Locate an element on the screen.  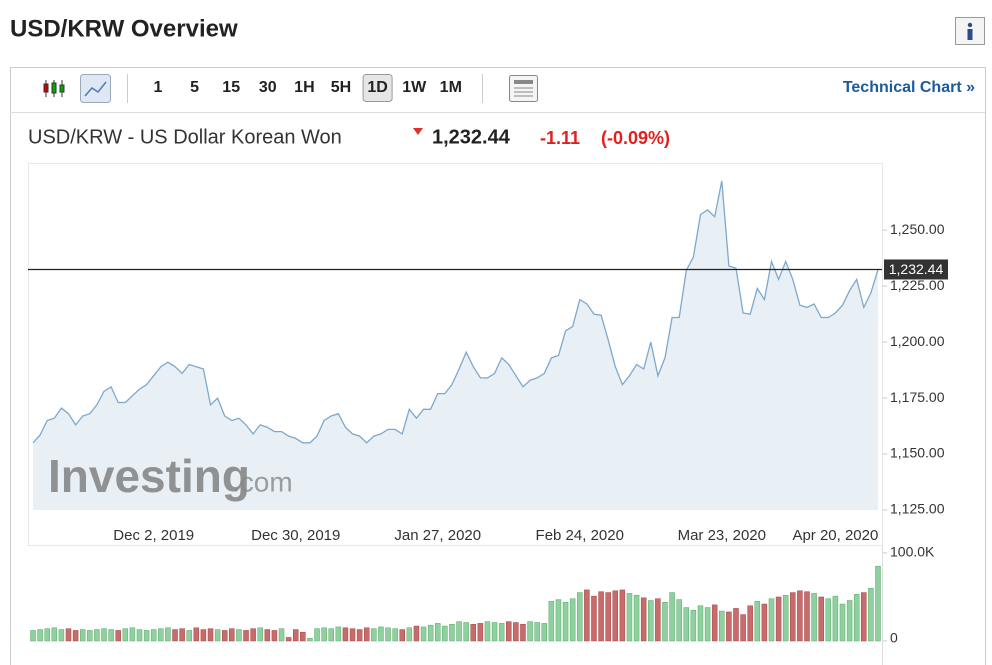
technical-chart-link: Technical Chart » is located at coordinates (909, 87).